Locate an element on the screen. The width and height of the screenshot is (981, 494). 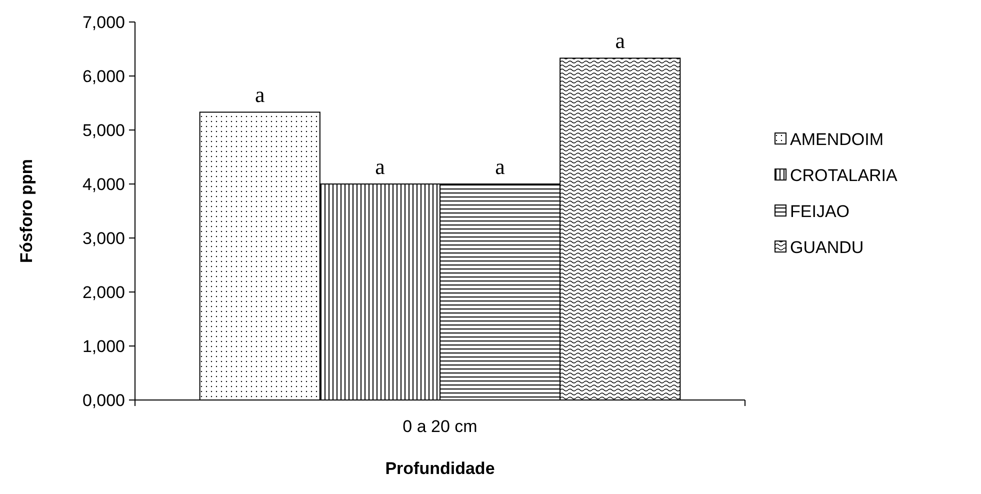
y-tick-label: 6,000 is located at coordinates (103, 76).